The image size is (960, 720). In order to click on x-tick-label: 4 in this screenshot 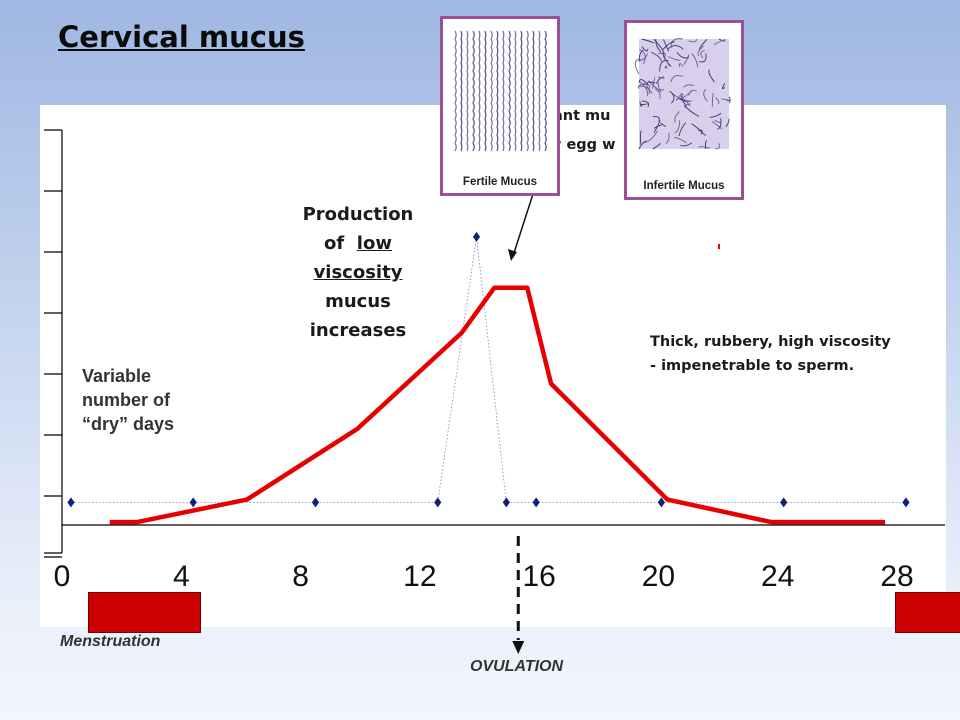, I will do `click(181, 576)`.